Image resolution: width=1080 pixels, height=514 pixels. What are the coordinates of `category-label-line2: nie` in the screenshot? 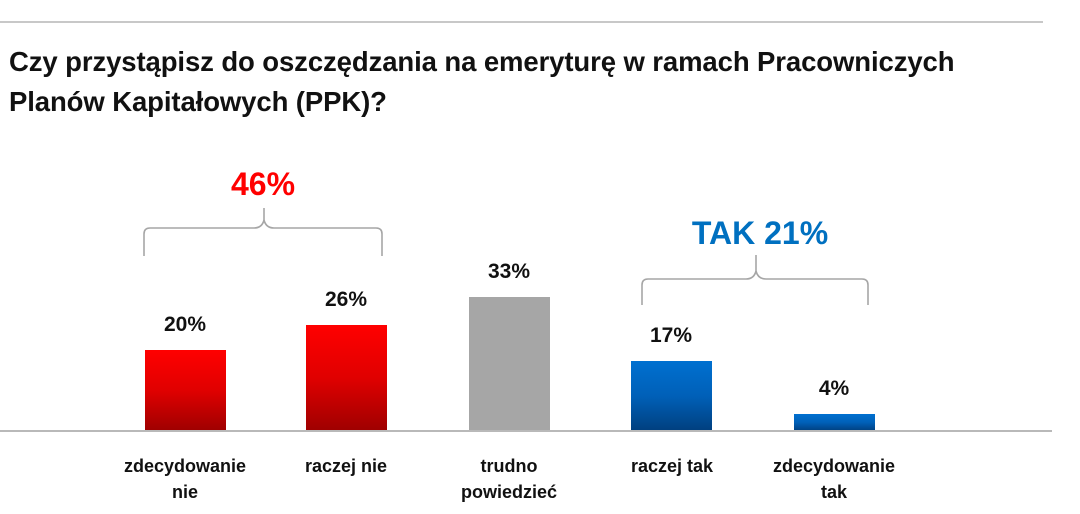 It's located at (184, 492).